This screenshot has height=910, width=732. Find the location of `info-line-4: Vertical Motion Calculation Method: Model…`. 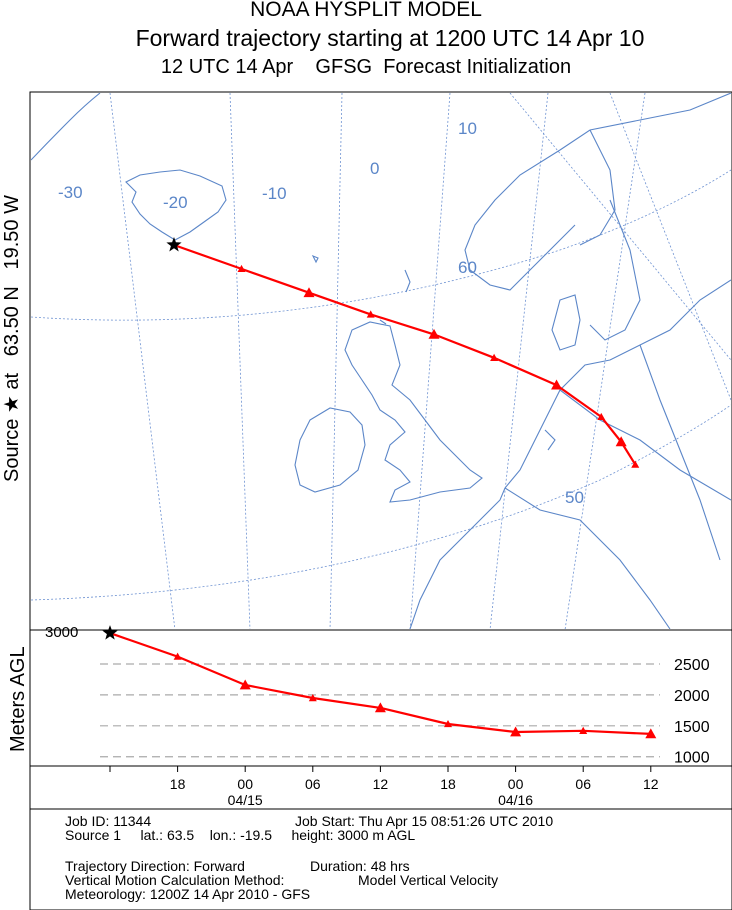

info-line-4: Vertical Motion Calculation Method: Model… is located at coordinates (281, 880).